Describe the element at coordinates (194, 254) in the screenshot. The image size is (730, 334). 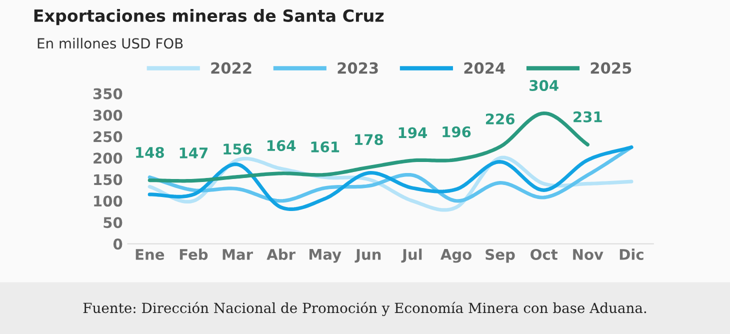
I see `x-tick-label: Feb` at that location.